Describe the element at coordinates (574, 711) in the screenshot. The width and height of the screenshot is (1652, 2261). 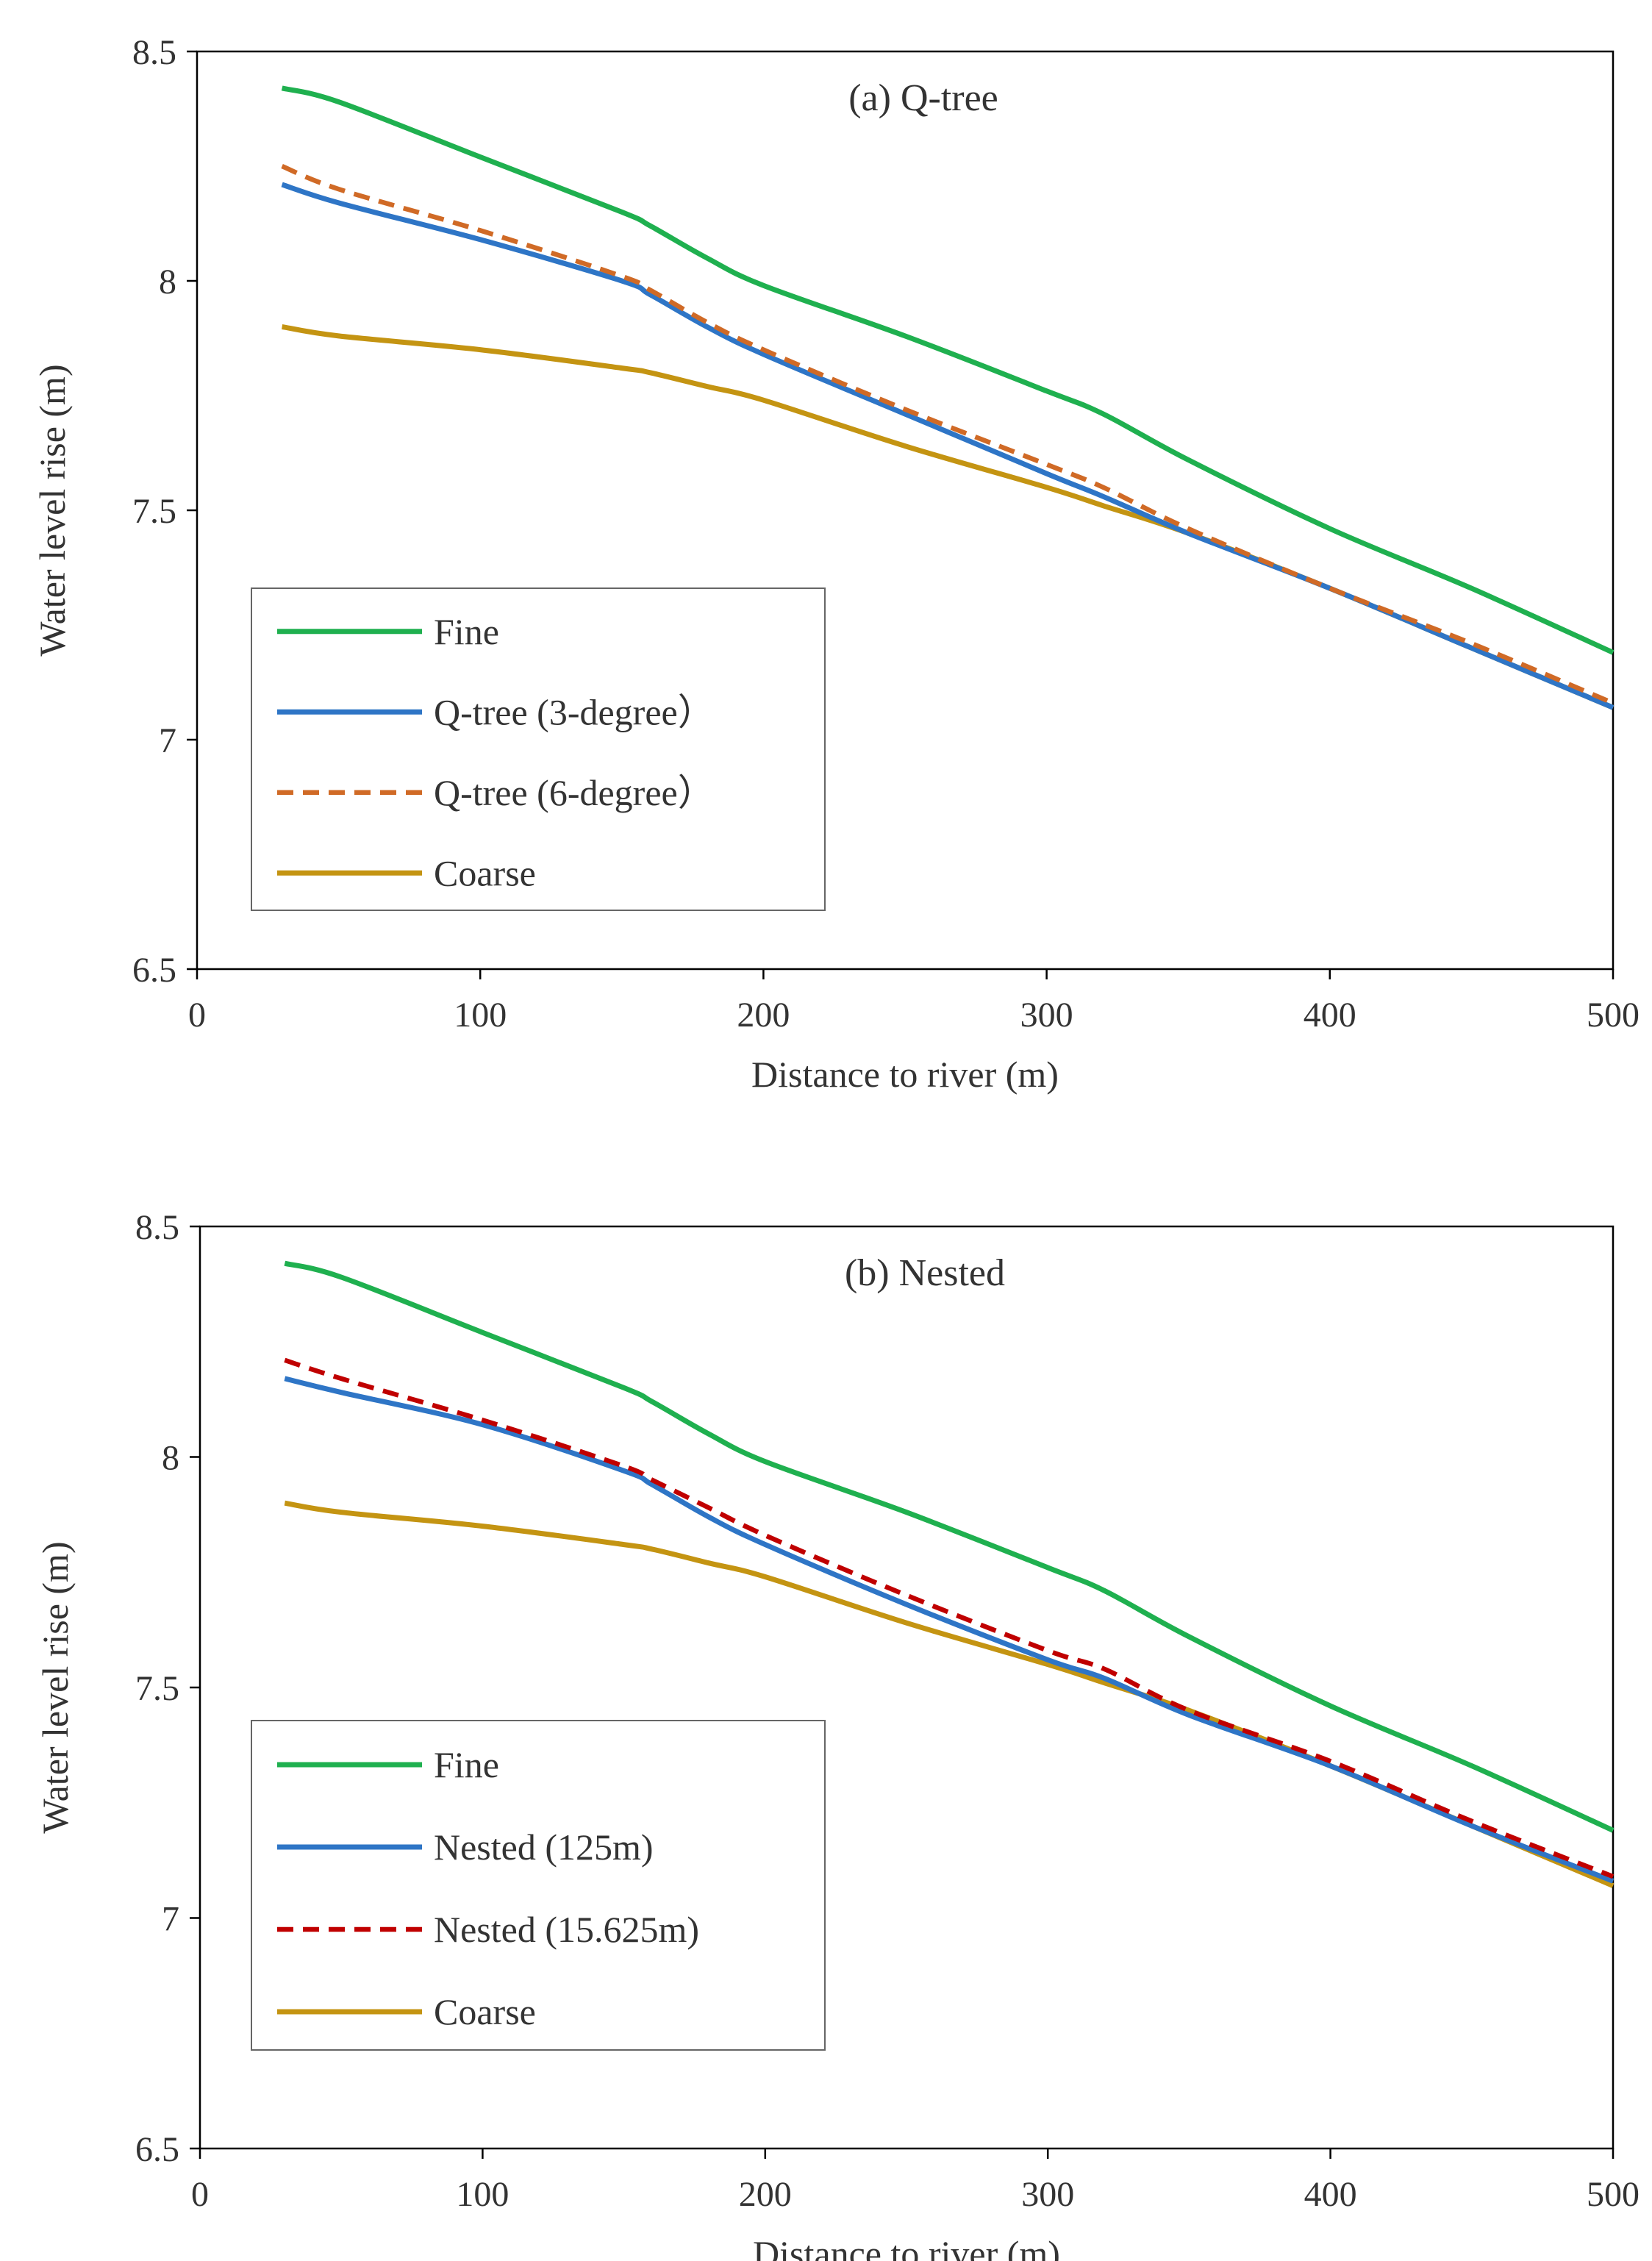
I see `legend-label: Q-tree (3-degree）` at that location.